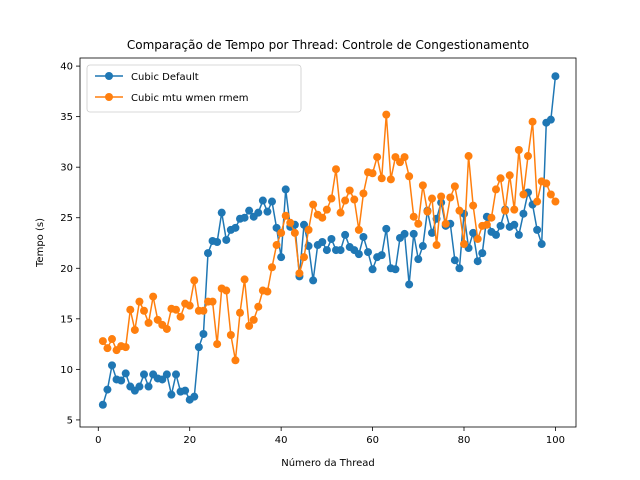 The height and width of the screenshot is (480, 640). What do you see at coordinates (328, 463) in the screenshot?
I see `x-axis-label: Número da Thread` at bounding box center [328, 463].